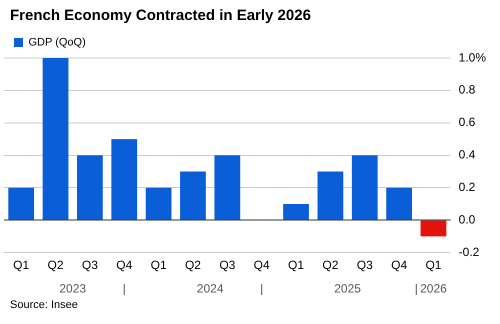  Describe the element at coordinates (467, 89) in the screenshot. I see `y-tick-label: 0.8` at that location.